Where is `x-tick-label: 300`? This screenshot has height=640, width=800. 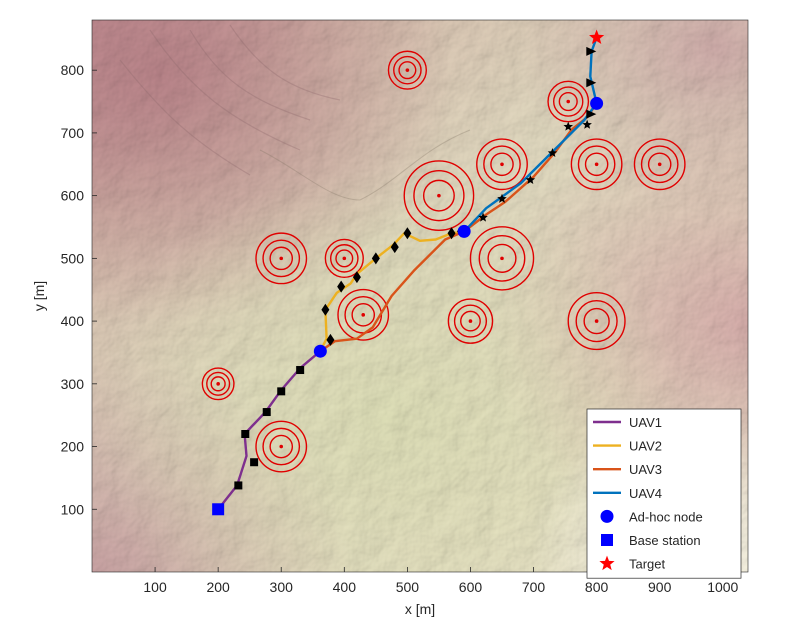 x-tick-label: 300 is located at coordinates (282, 587).